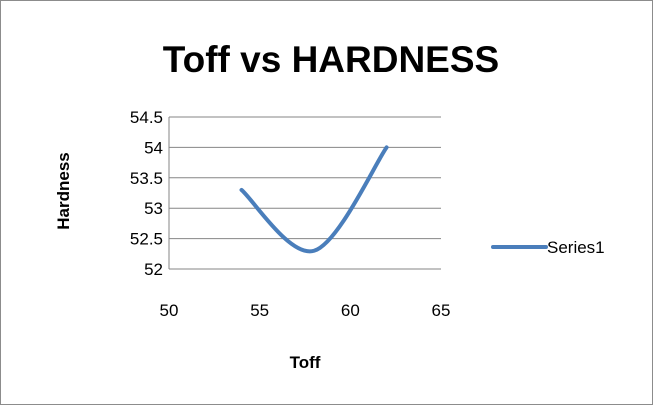 Image resolution: width=653 pixels, height=406 pixels. I want to click on y-tick-label: 53.5, so click(146, 178).